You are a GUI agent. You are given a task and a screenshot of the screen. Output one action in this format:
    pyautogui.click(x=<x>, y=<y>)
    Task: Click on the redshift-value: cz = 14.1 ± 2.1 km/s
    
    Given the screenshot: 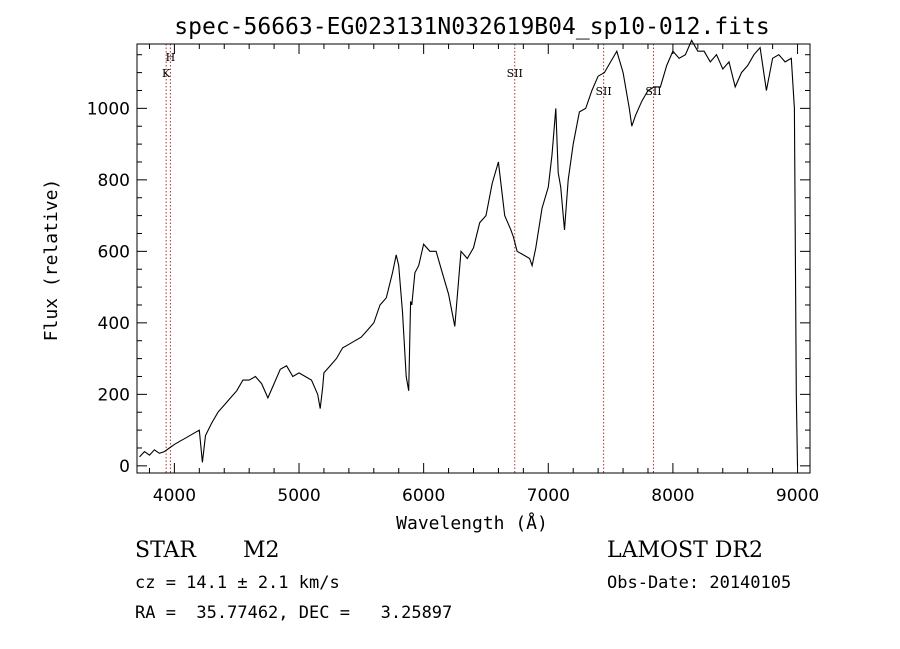 What is the action you would take?
    pyautogui.click(x=237, y=583)
    